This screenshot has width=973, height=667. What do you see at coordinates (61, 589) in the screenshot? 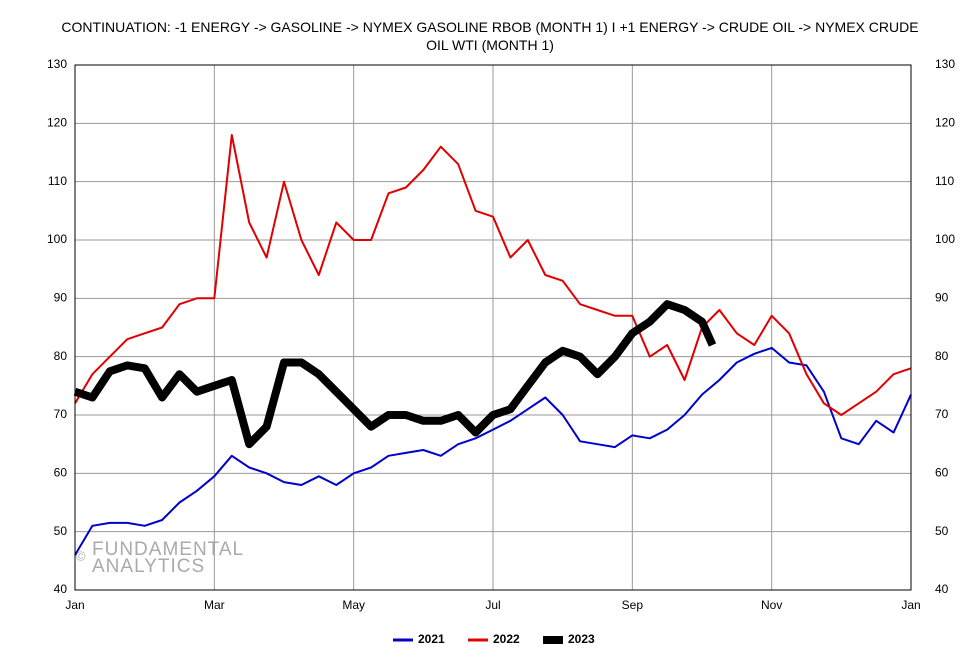
I see `y-tick-label: 40` at bounding box center [61, 589].